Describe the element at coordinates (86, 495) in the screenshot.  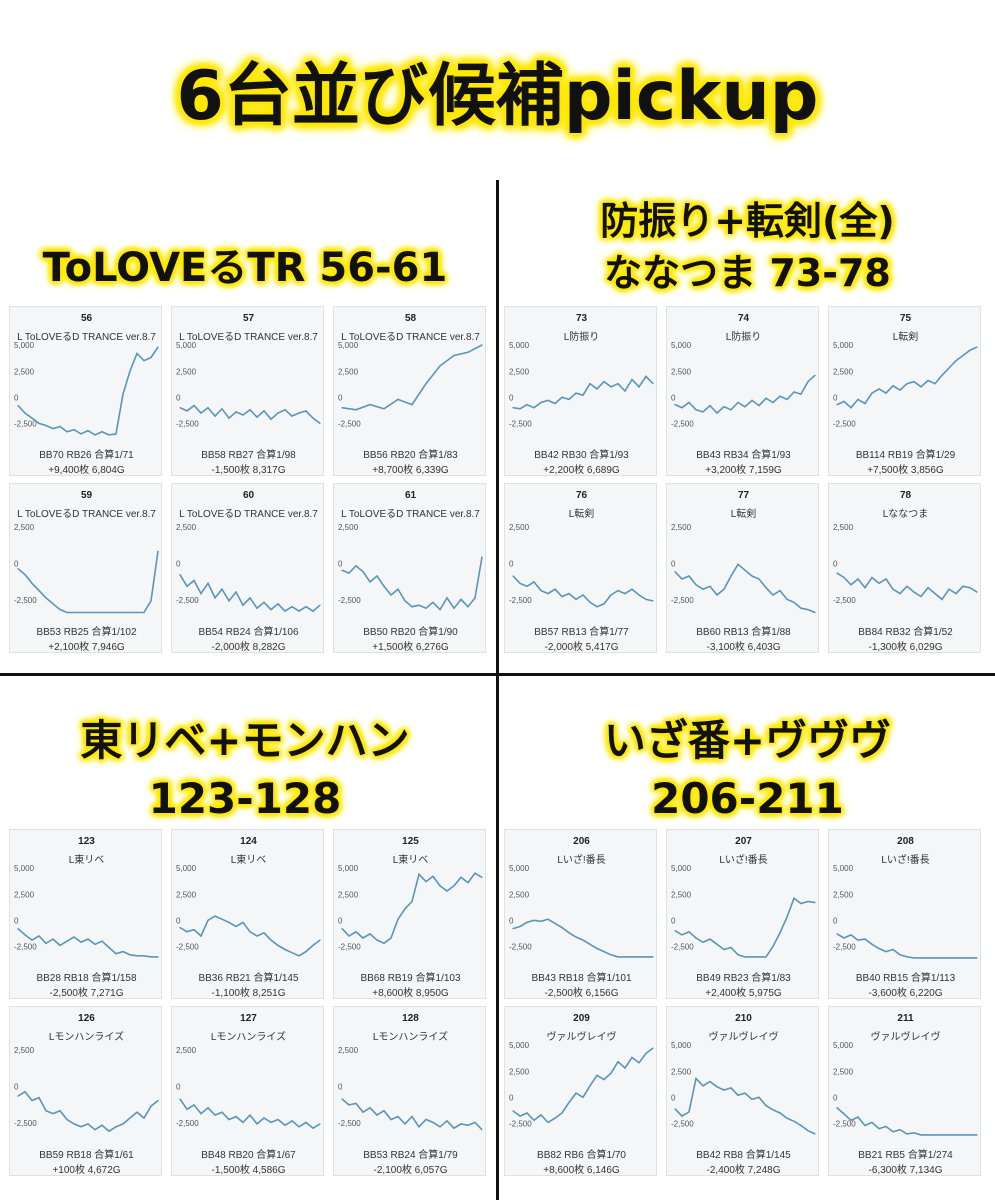
I see `machine-number: 59` at that location.